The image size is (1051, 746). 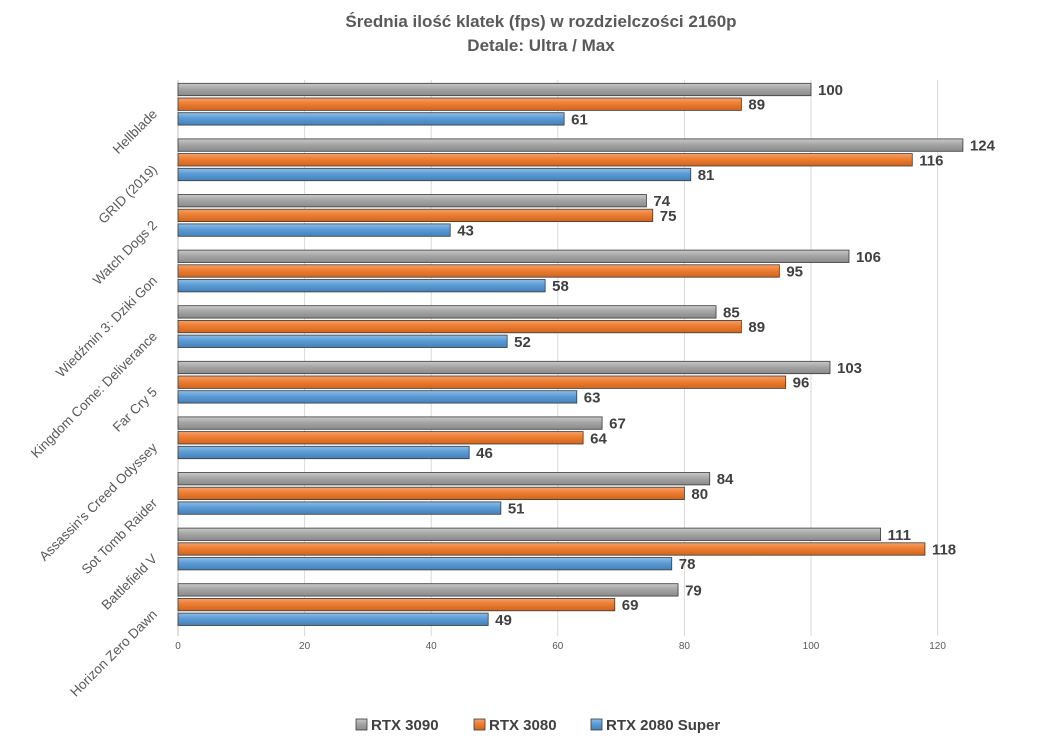 What do you see at coordinates (522, 342) in the screenshot?
I see `data-label: 52` at bounding box center [522, 342].